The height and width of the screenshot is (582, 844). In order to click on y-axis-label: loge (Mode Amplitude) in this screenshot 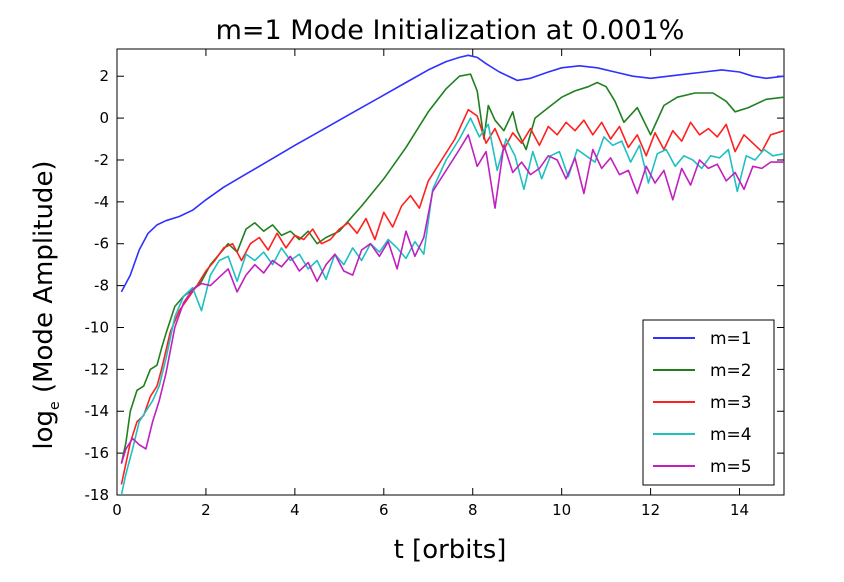, I will do `click(46, 304)`.